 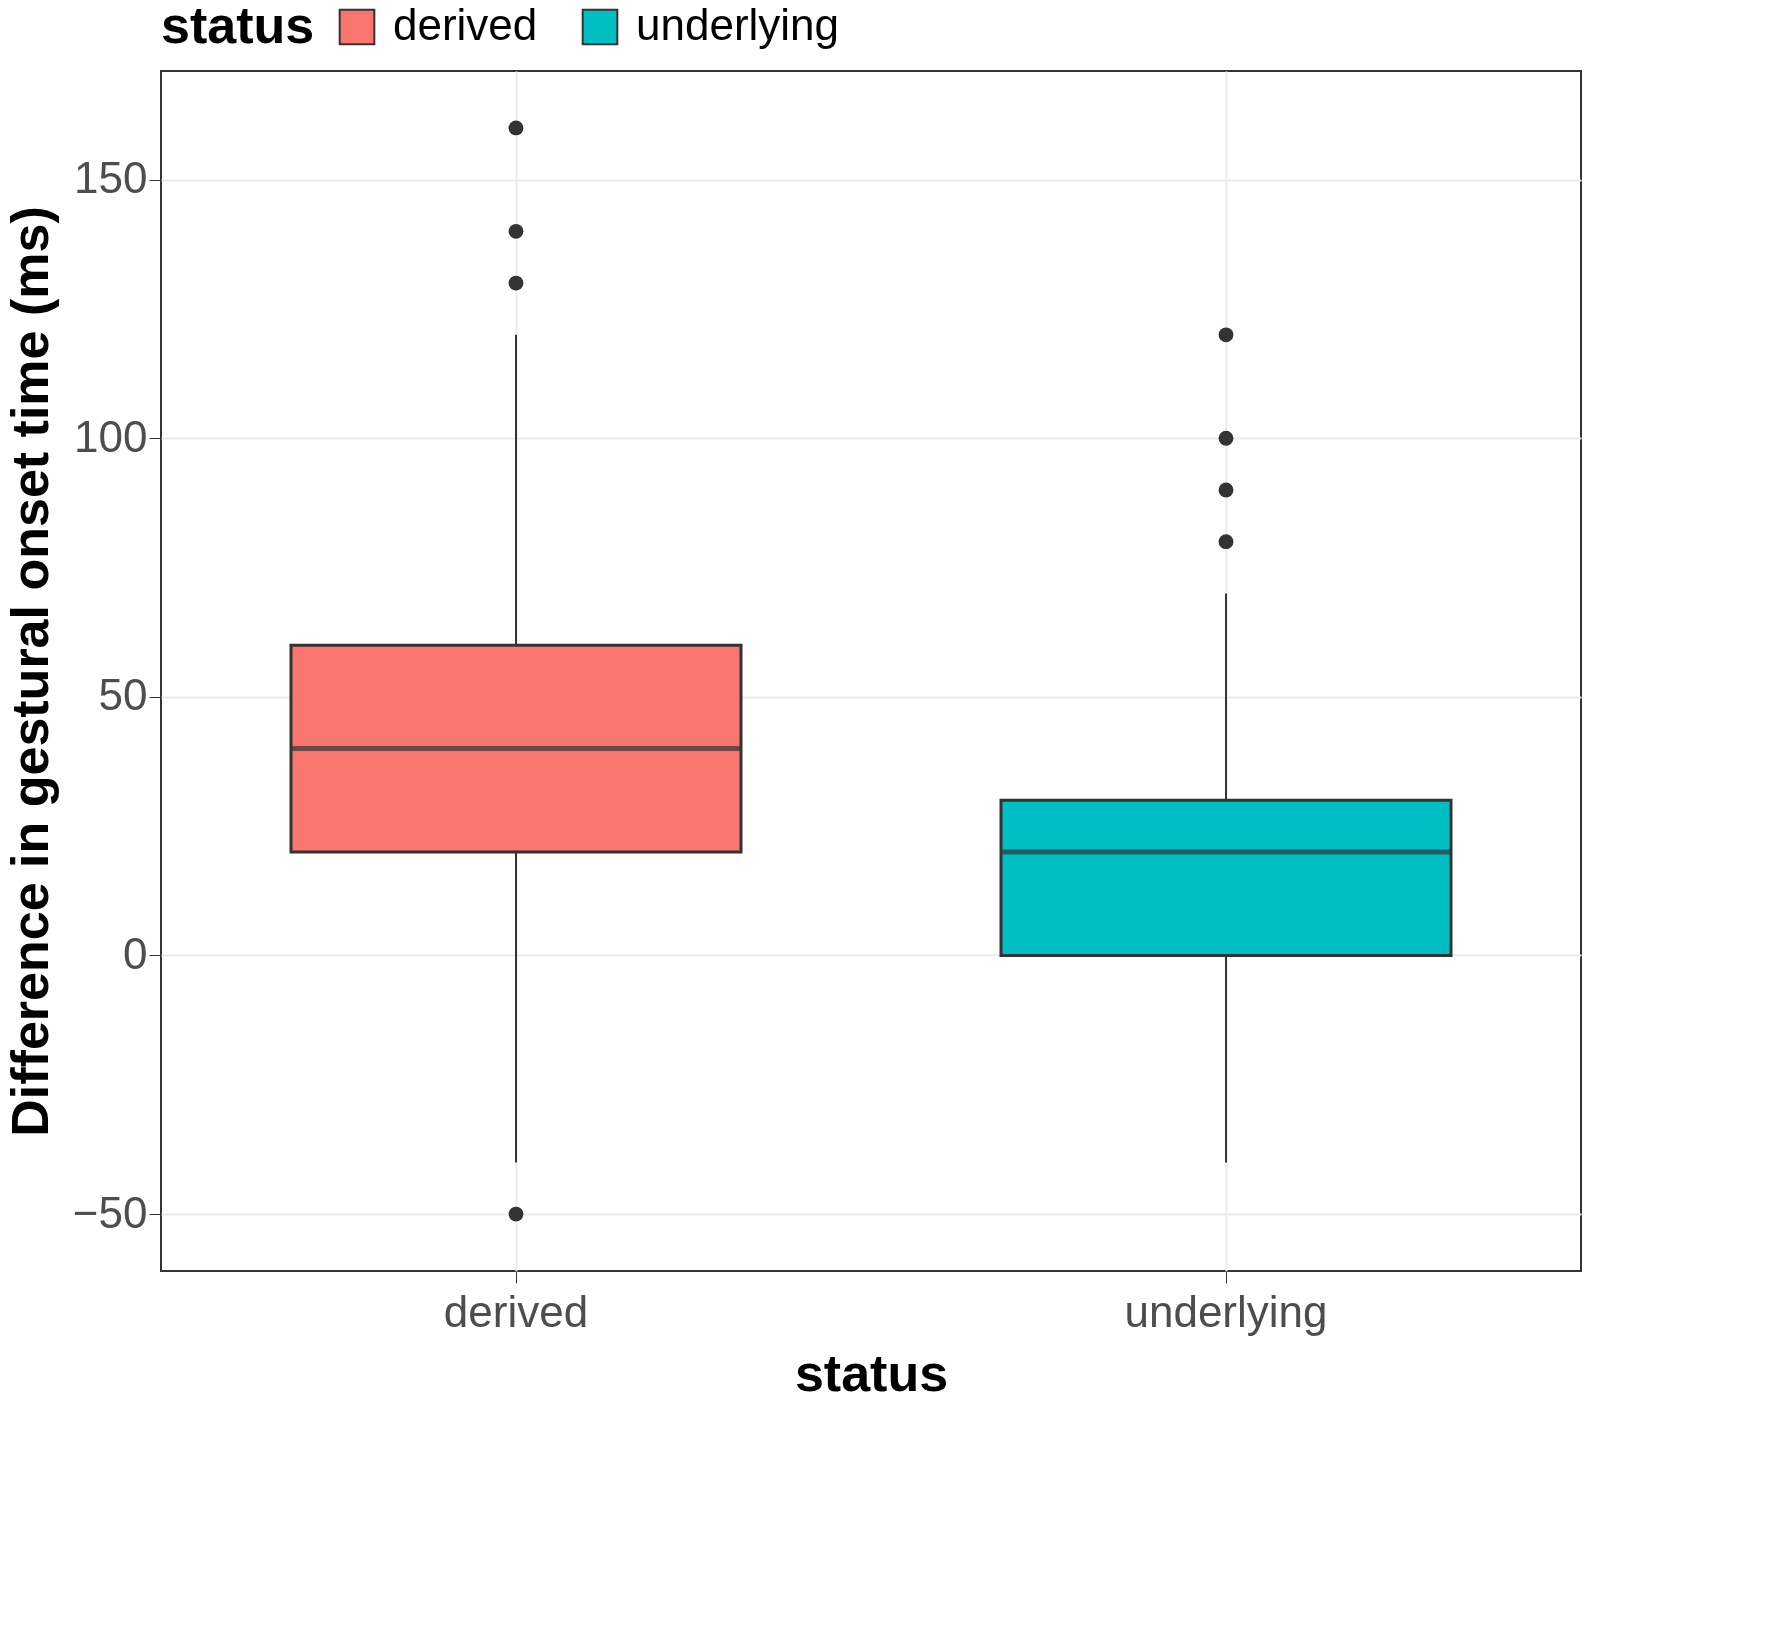 I want to click on legend-title: status, so click(x=238, y=27).